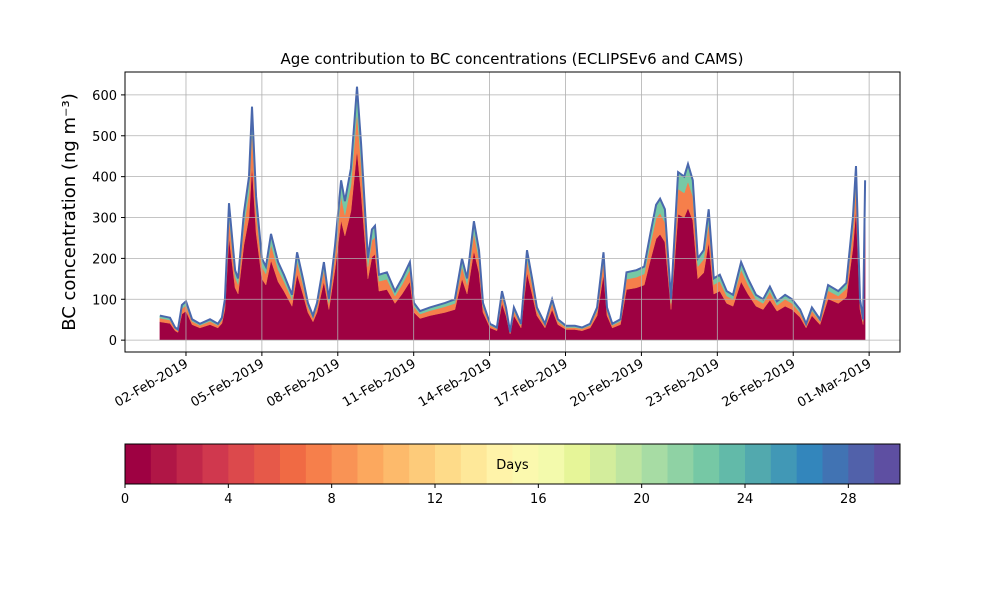  What do you see at coordinates (538, 499) in the screenshot?
I see `colorbar-tick-label: 16` at bounding box center [538, 499].